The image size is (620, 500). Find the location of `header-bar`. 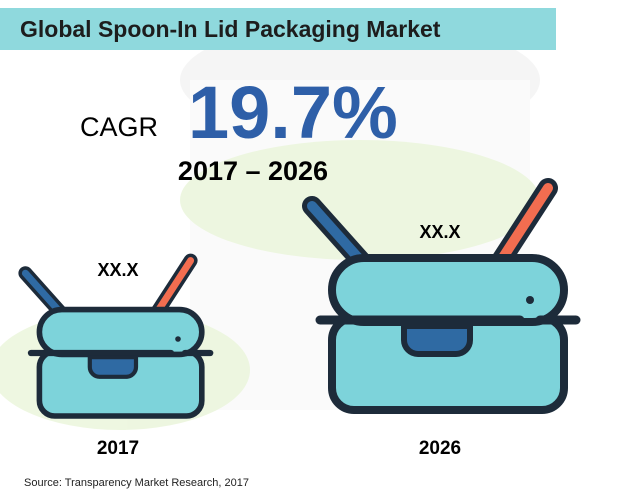

header-bar is located at coordinates (278, 29).